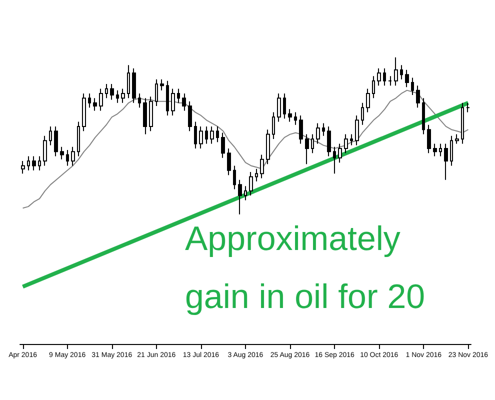 The image size is (495, 400). What do you see at coordinates (305, 297) in the screenshot?
I see `text: gain in oil for 20` at bounding box center [305, 297].